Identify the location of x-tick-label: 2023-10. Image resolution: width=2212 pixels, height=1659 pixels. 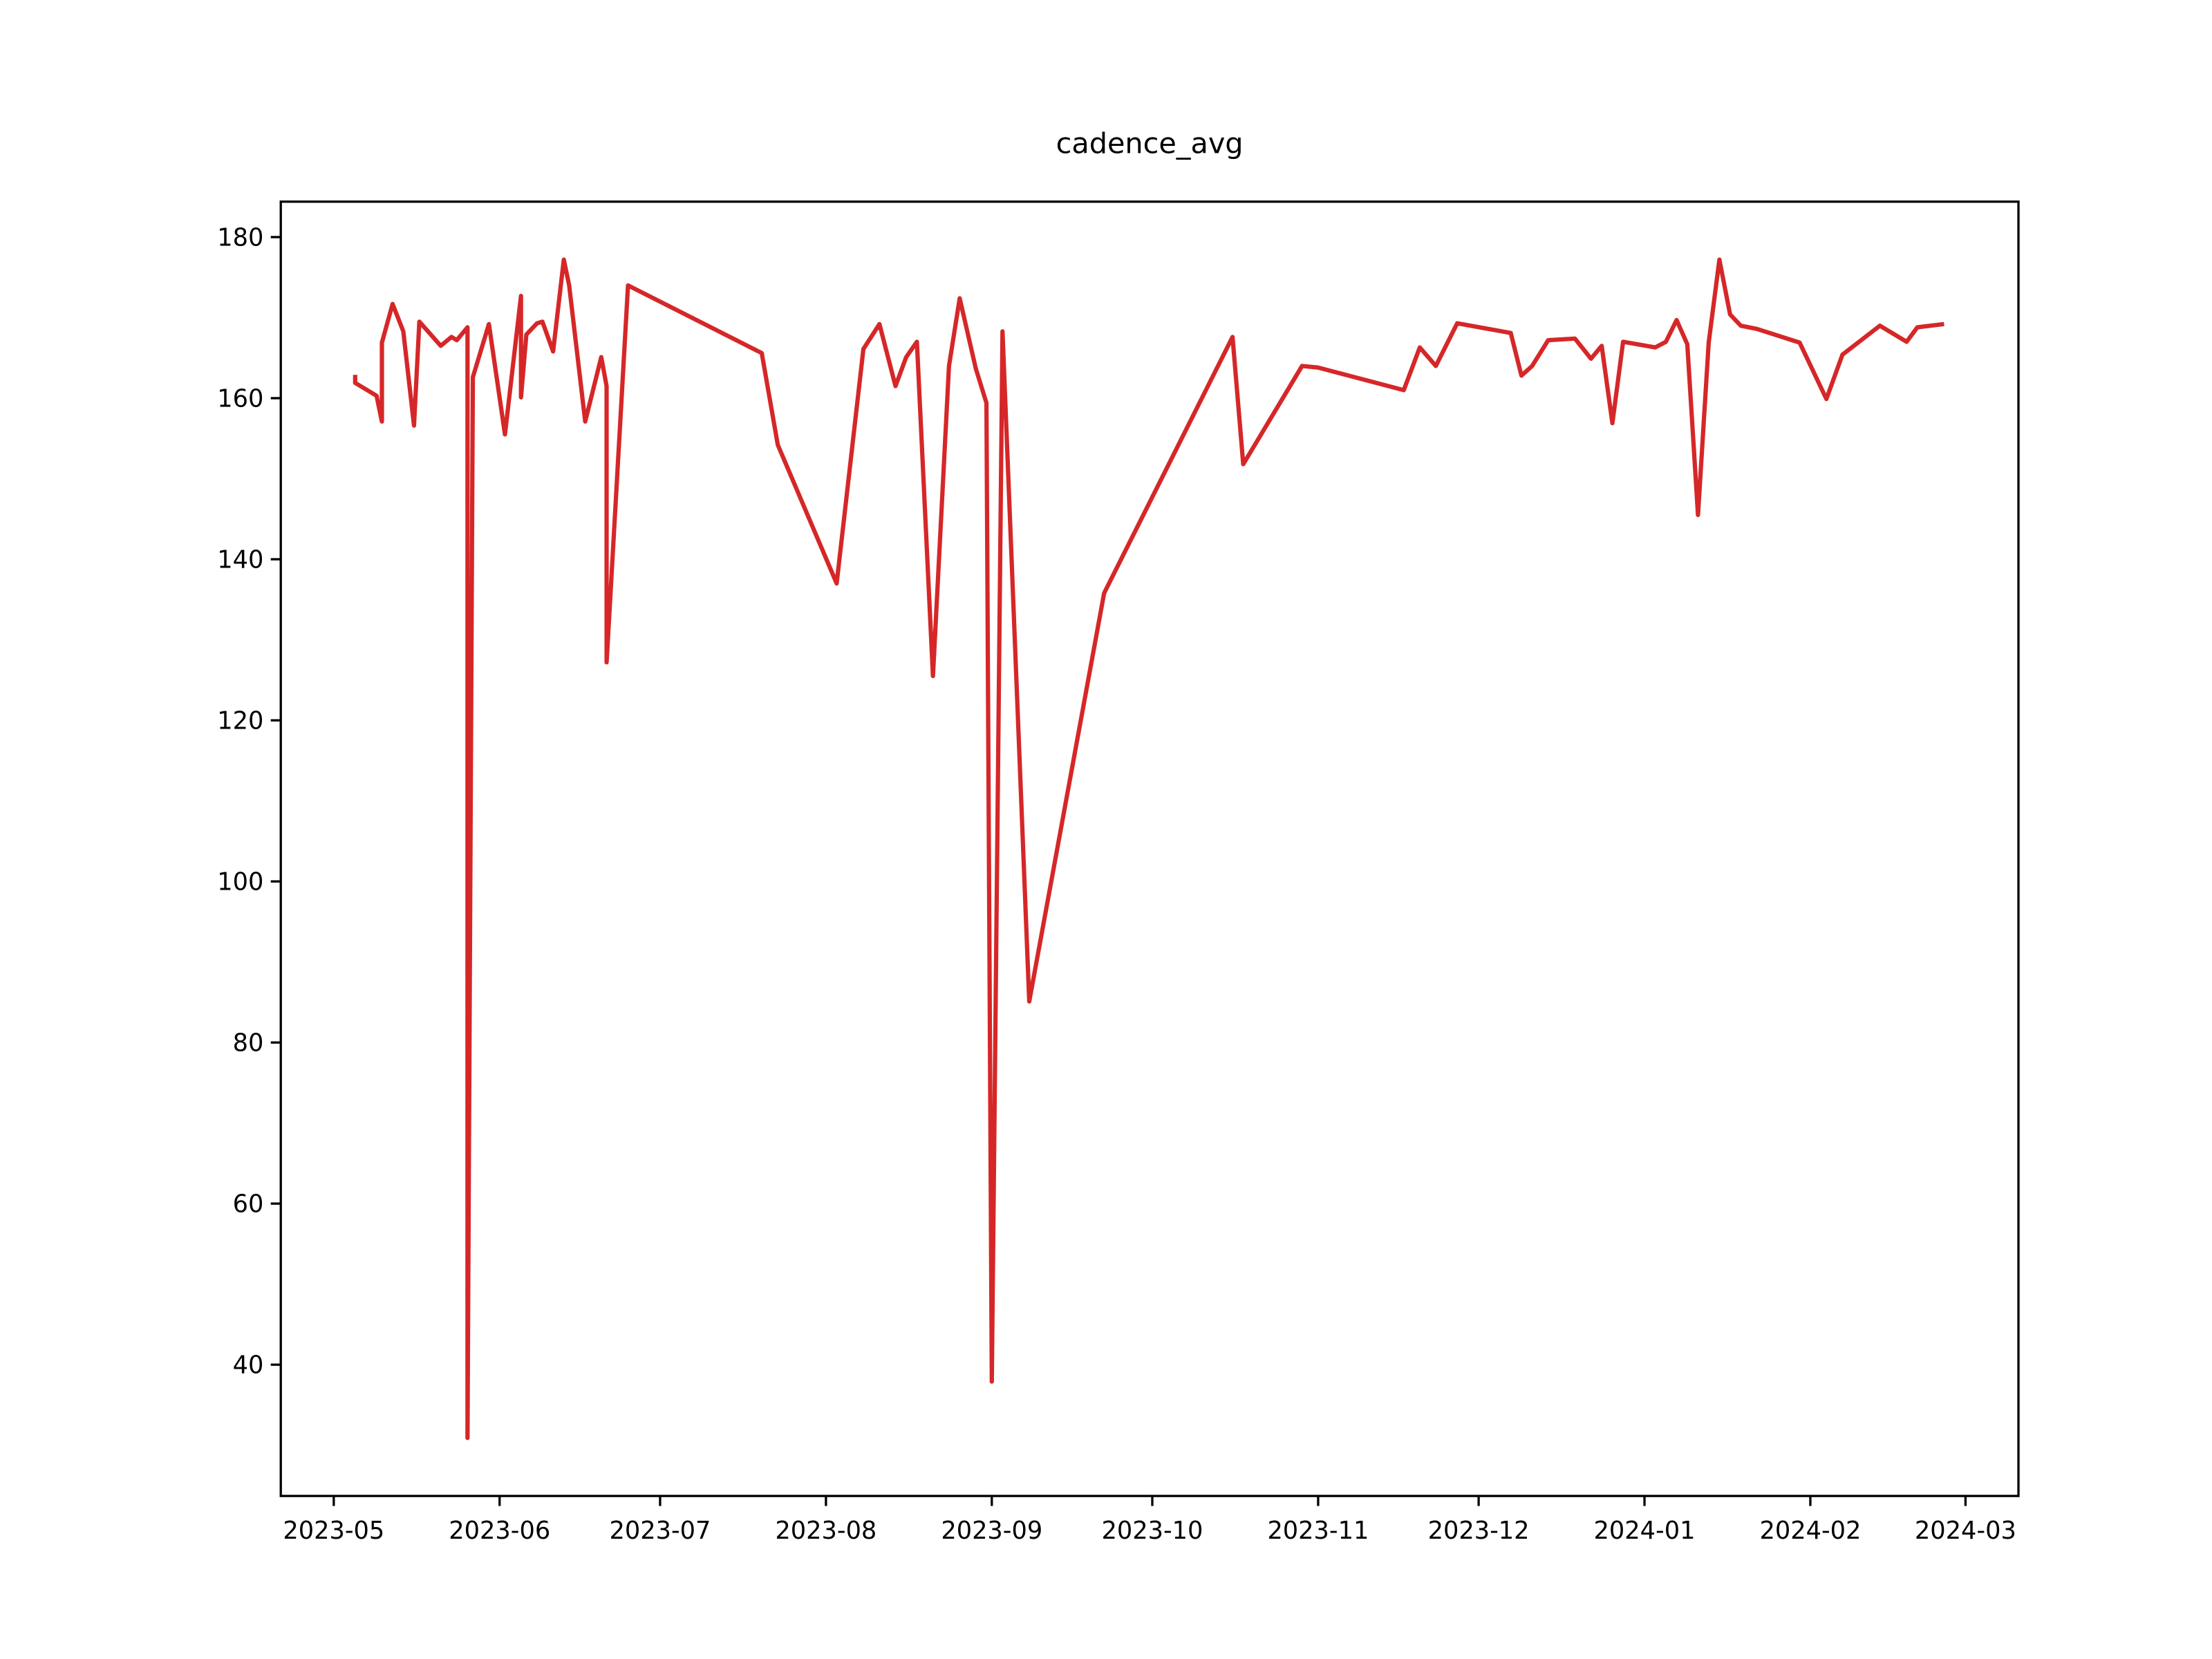
(1152, 1531).